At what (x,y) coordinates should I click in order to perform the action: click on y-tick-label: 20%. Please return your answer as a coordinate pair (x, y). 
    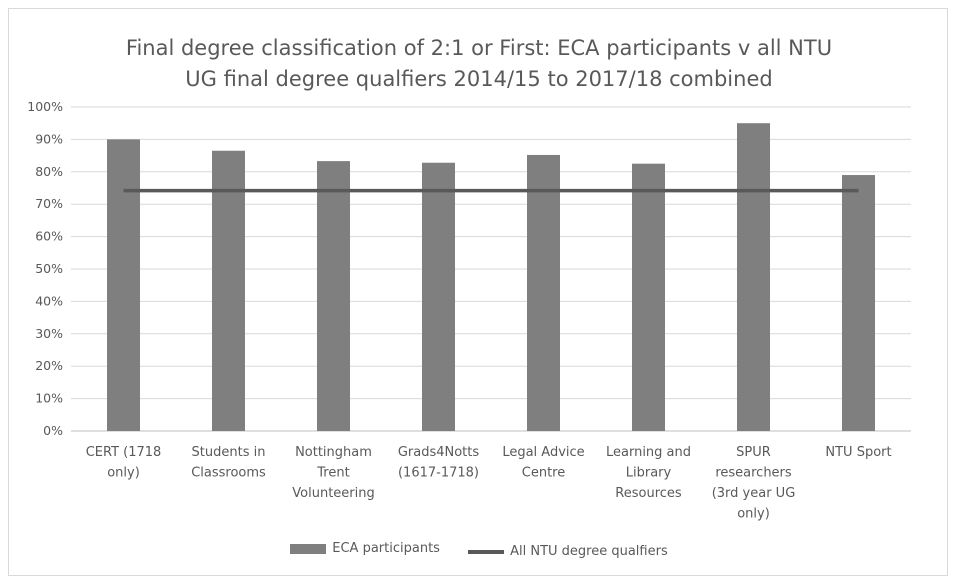
    Looking at the image, I should click on (49, 365).